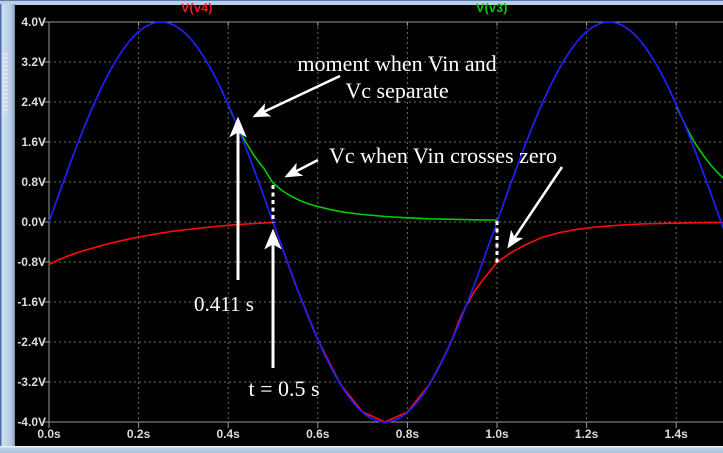  I want to click on annotation-separation-line2: Vc separate, so click(397, 90).